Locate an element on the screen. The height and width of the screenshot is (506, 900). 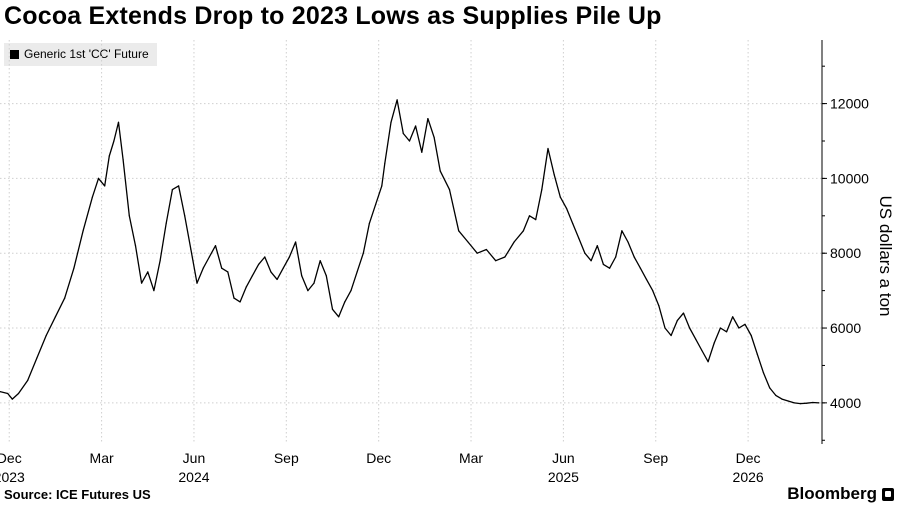
x-year-label: 2024 is located at coordinates (193, 477).